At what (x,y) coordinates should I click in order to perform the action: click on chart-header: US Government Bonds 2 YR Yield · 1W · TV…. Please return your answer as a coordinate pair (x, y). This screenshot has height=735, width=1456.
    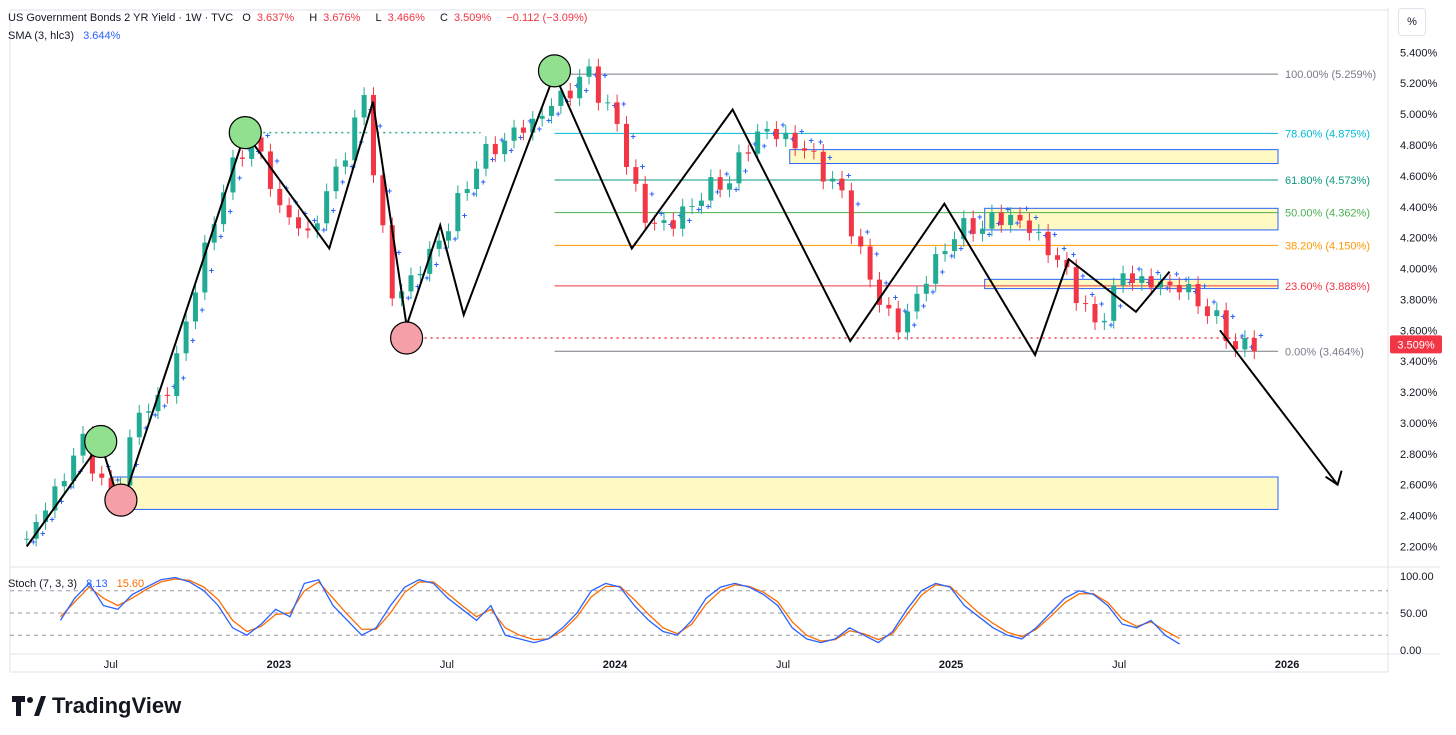
    Looking at the image, I should click on (300, 18).